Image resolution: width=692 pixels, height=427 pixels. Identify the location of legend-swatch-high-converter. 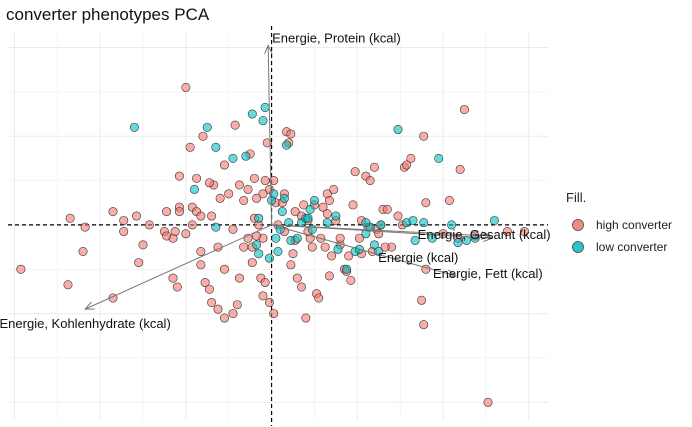
(578, 225).